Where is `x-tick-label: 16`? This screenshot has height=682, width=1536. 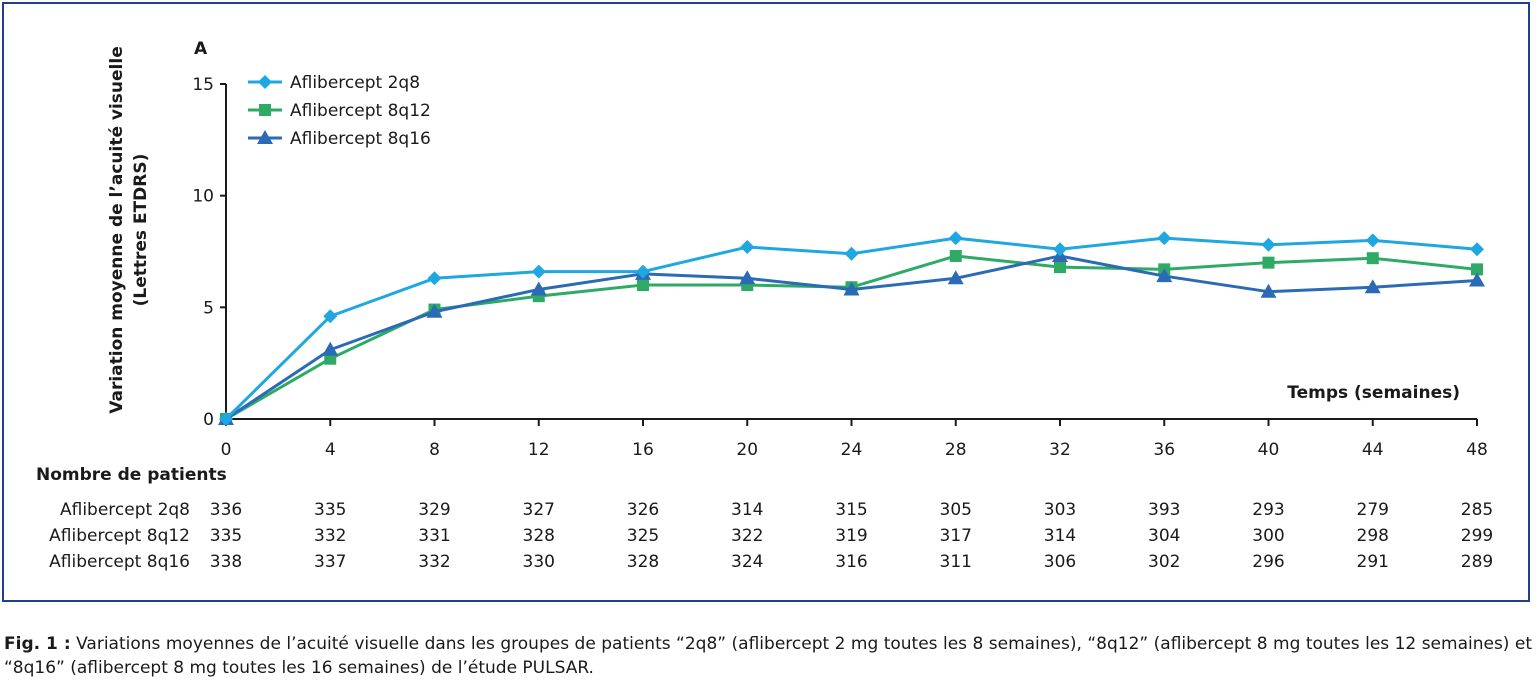 x-tick-label: 16 is located at coordinates (643, 450).